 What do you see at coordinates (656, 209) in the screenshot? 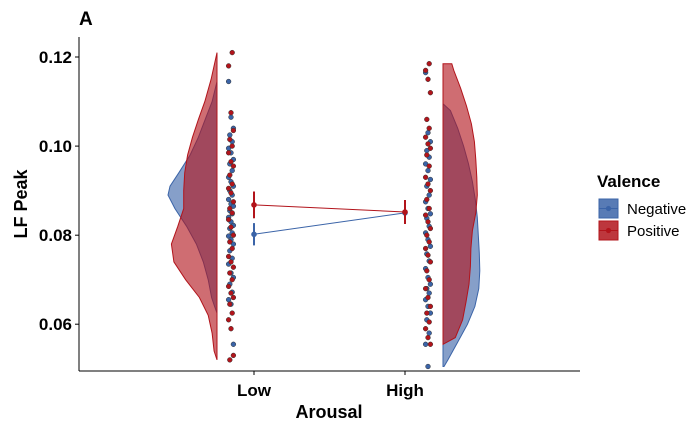
I see `legend-label: Negative` at bounding box center [656, 209].